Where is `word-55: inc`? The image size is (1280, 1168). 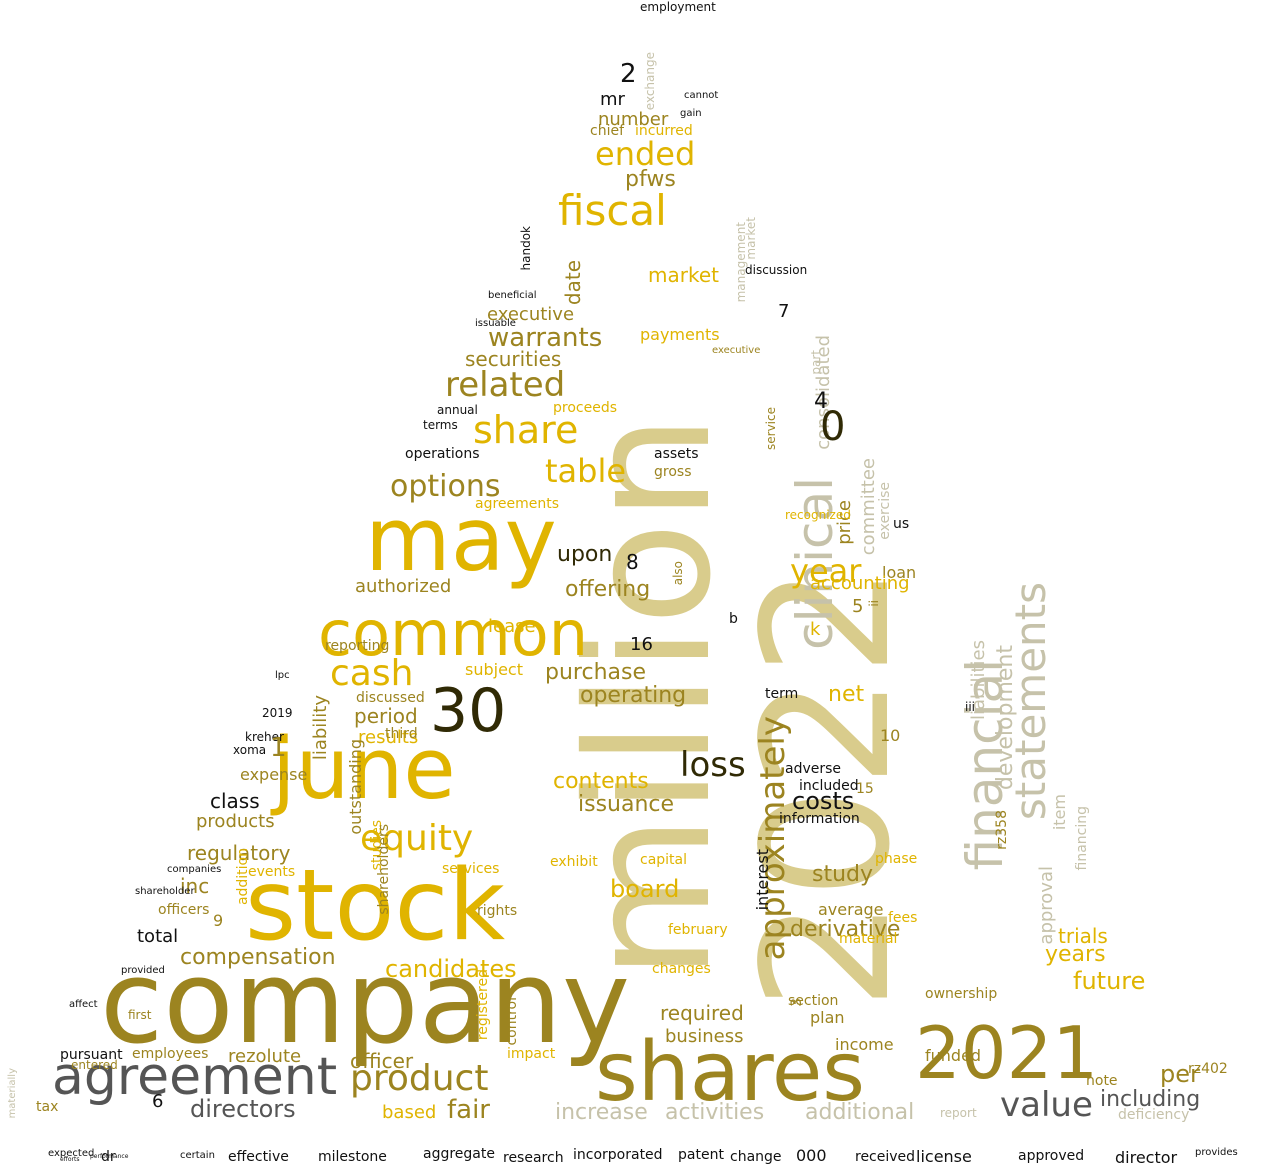 word-55: inc is located at coordinates (195, 886).